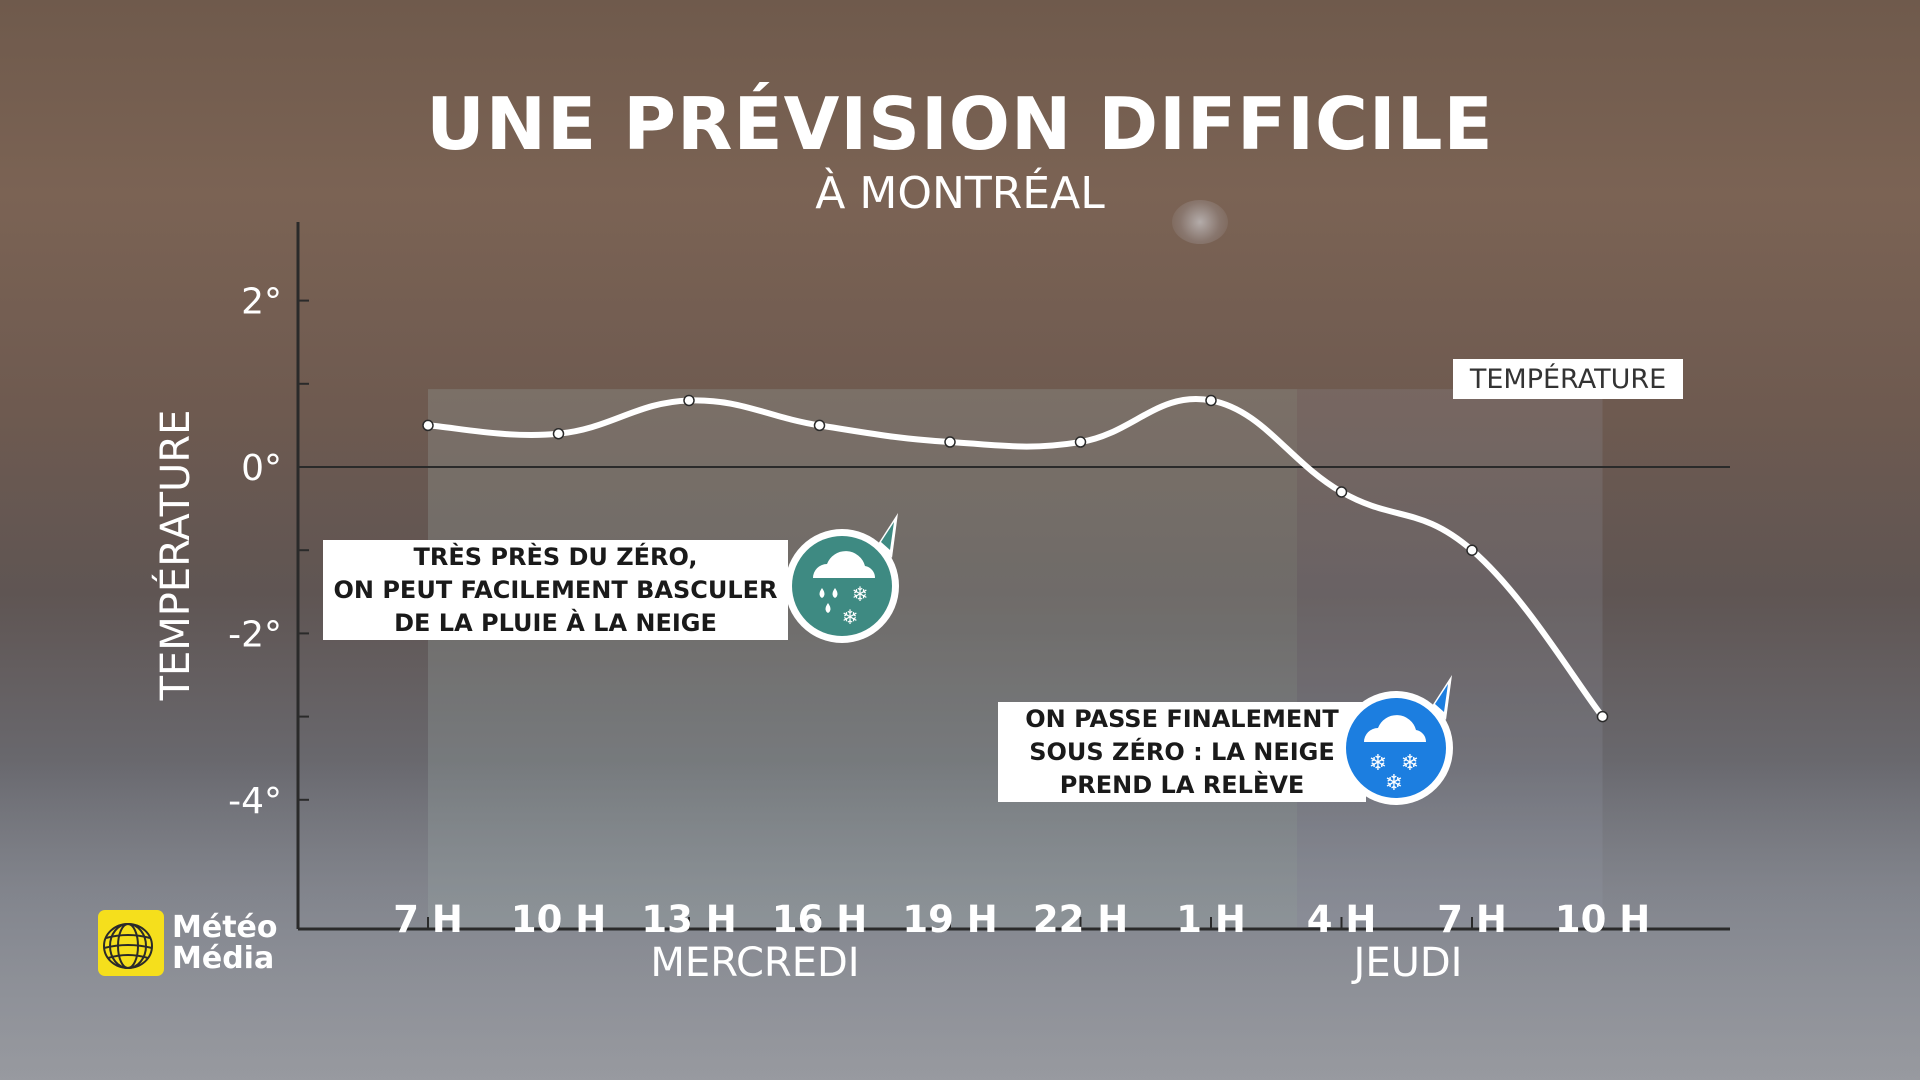  What do you see at coordinates (1182, 784) in the screenshot?
I see `callout-line: PREND LA RELÈVE` at bounding box center [1182, 784].